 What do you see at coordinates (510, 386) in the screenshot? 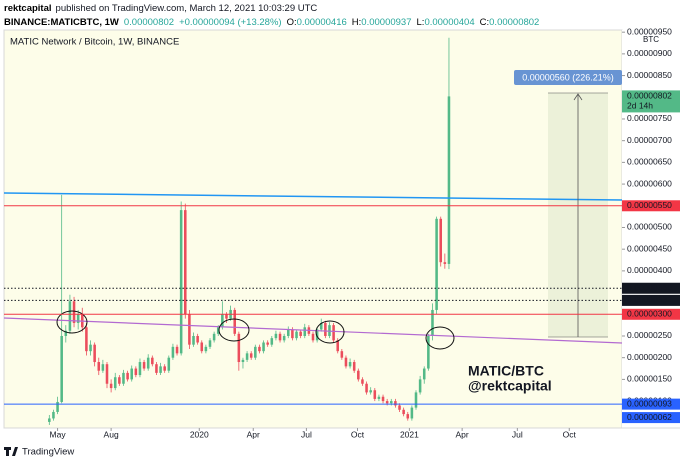
I see `annotation: @rektcapital` at bounding box center [510, 386].